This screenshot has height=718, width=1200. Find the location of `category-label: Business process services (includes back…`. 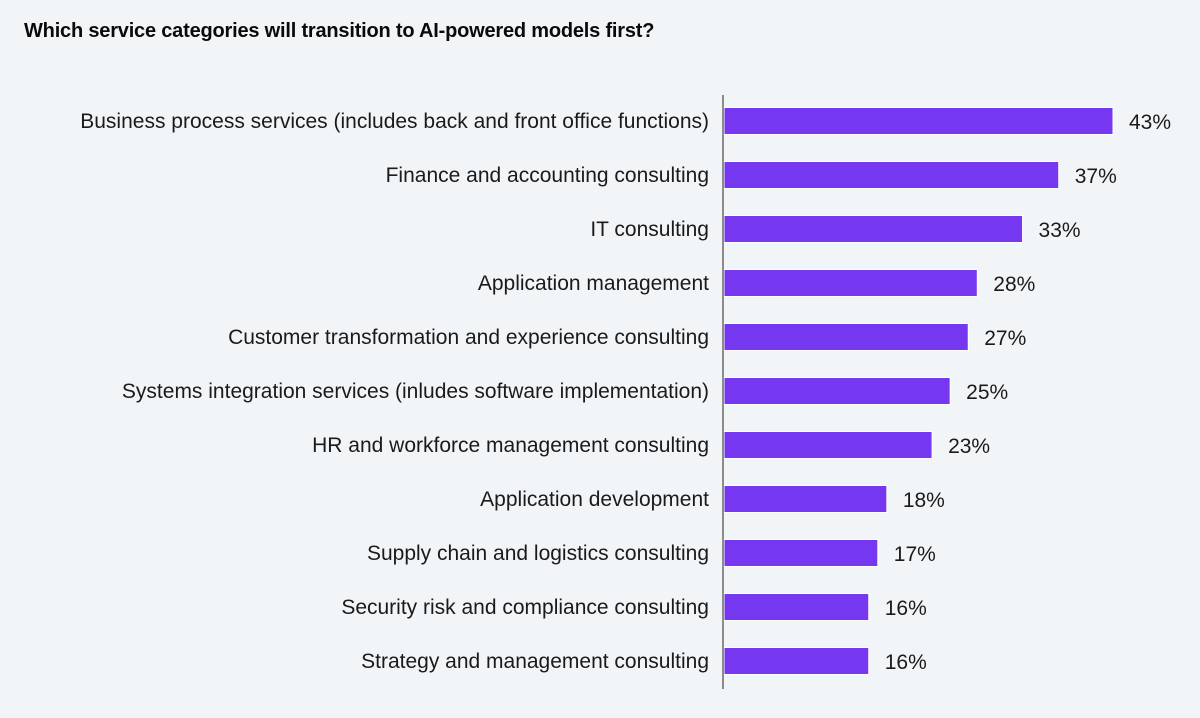

category-label: Business process services (includes back… is located at coordinates (394, 121).